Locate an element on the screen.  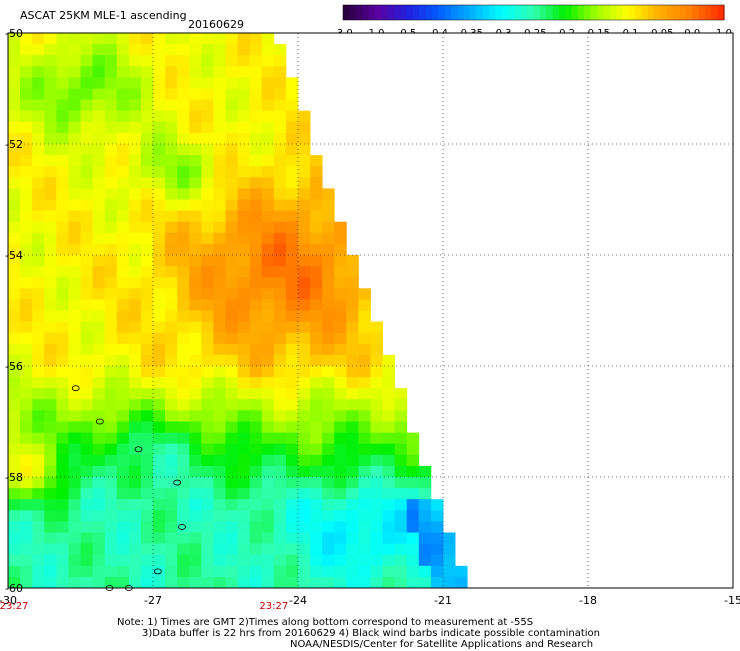
x-tick-label: -24 is located at coordinates (298, 600).